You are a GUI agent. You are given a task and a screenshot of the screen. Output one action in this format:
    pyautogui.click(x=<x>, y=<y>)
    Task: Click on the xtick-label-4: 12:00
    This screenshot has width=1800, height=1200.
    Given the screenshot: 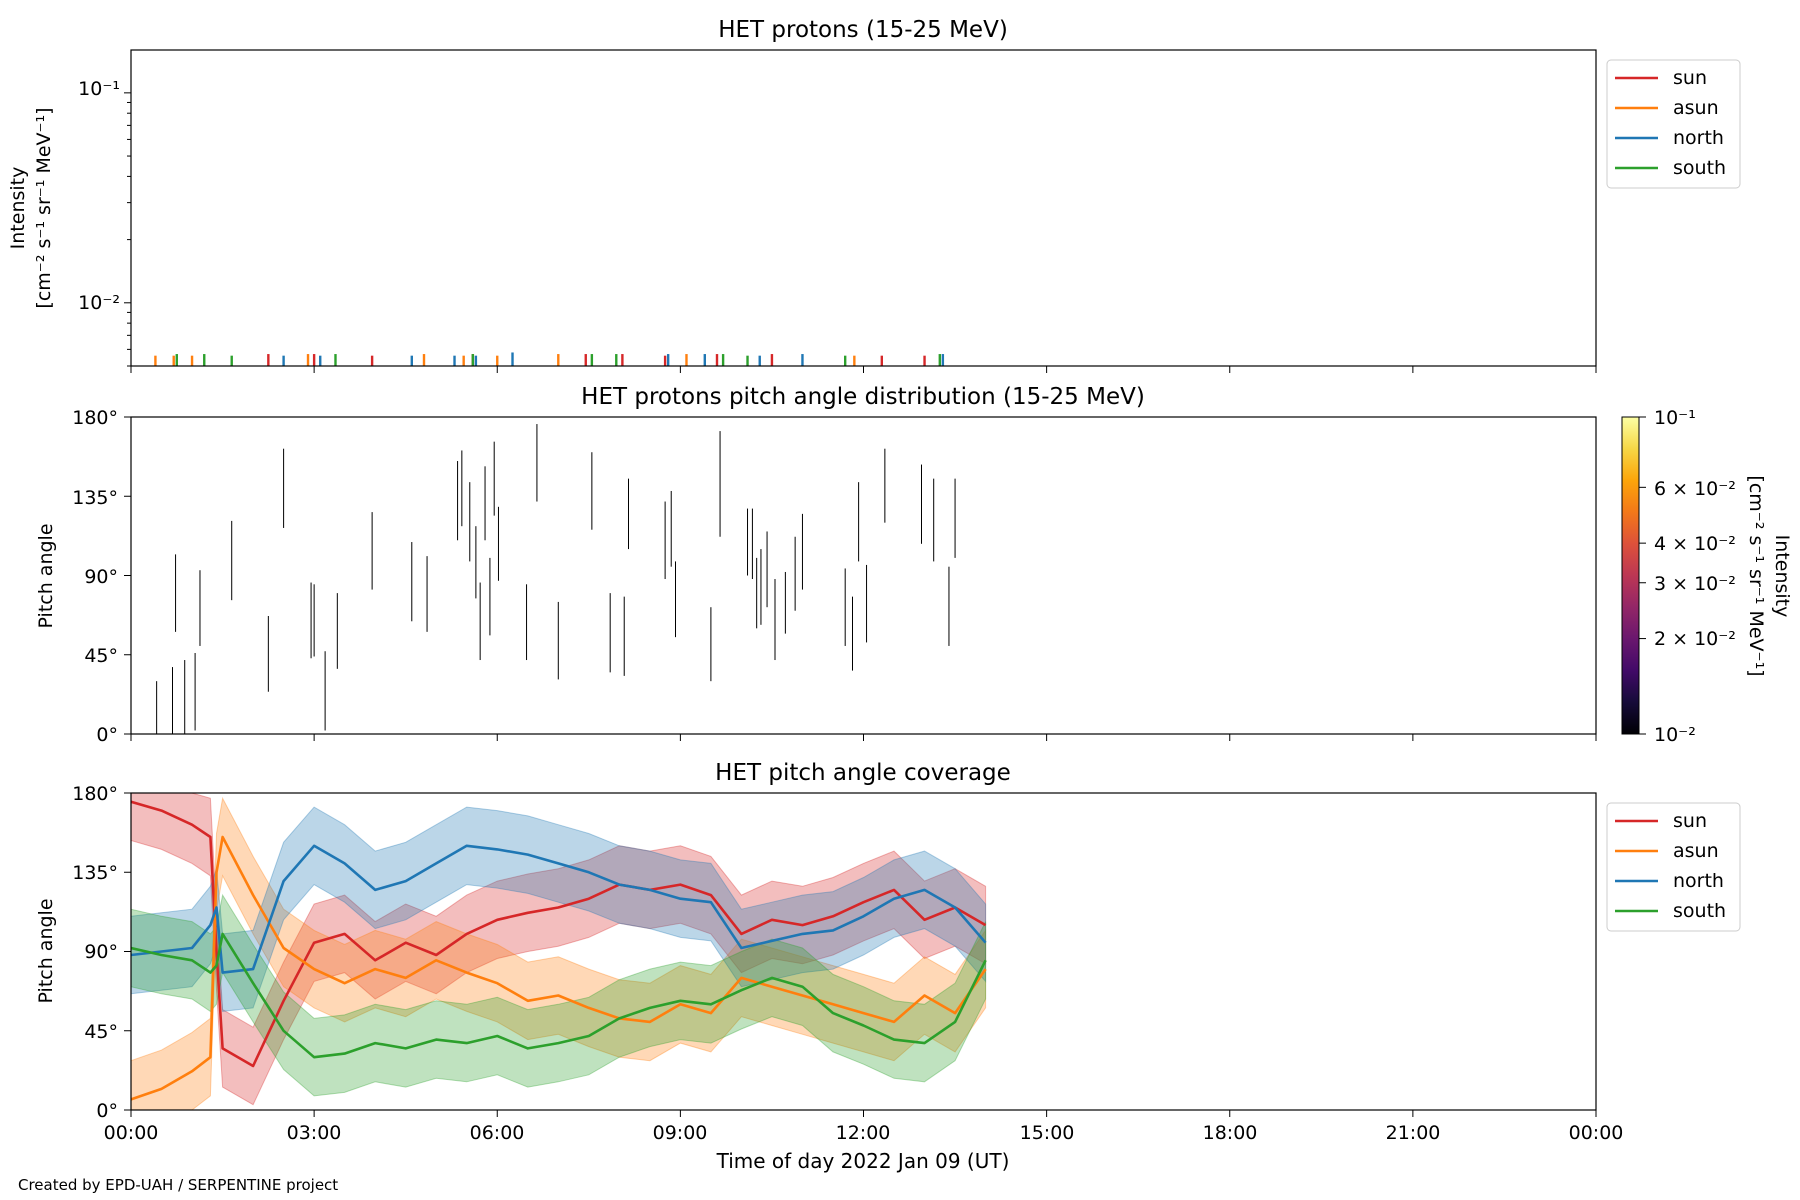 What is the action you would take?
    pyautogui.click(x=863, y=1133)
    